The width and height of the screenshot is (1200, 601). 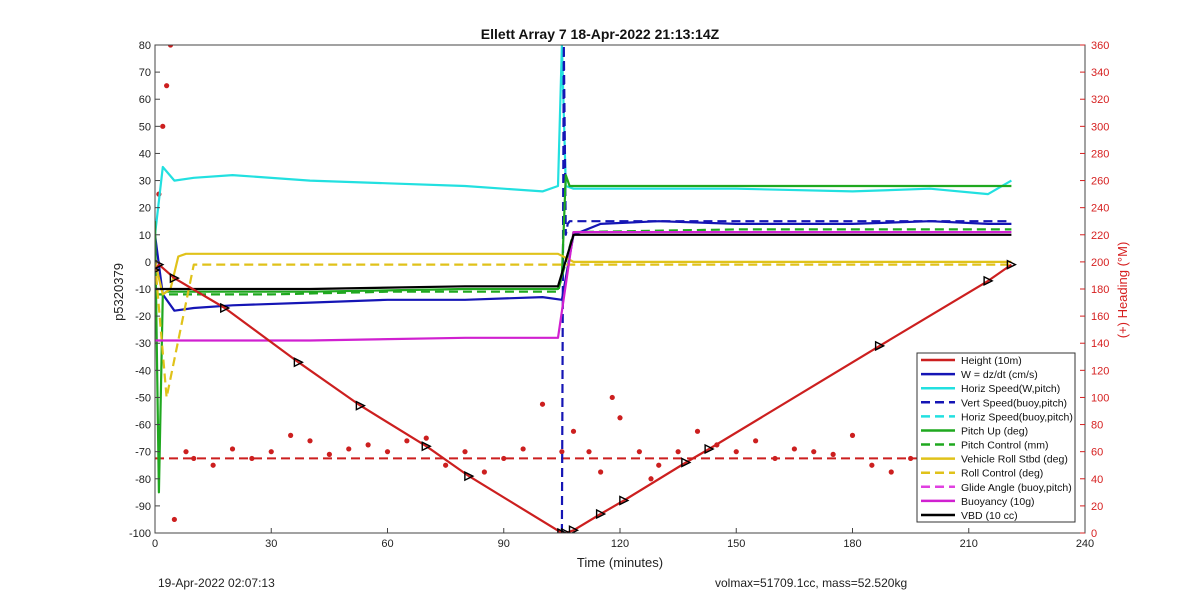 What do you see at coordinates (143, 371) in the screenshot?
I see `y-tick-label: -40` at bounding box center [143, 371].